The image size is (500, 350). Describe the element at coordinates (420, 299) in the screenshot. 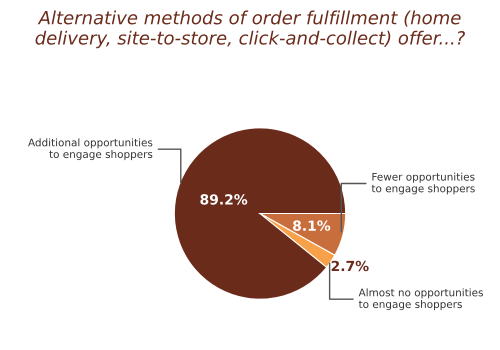

I see `slice-label: Almost no opportunities to engage shoppers` at that location.